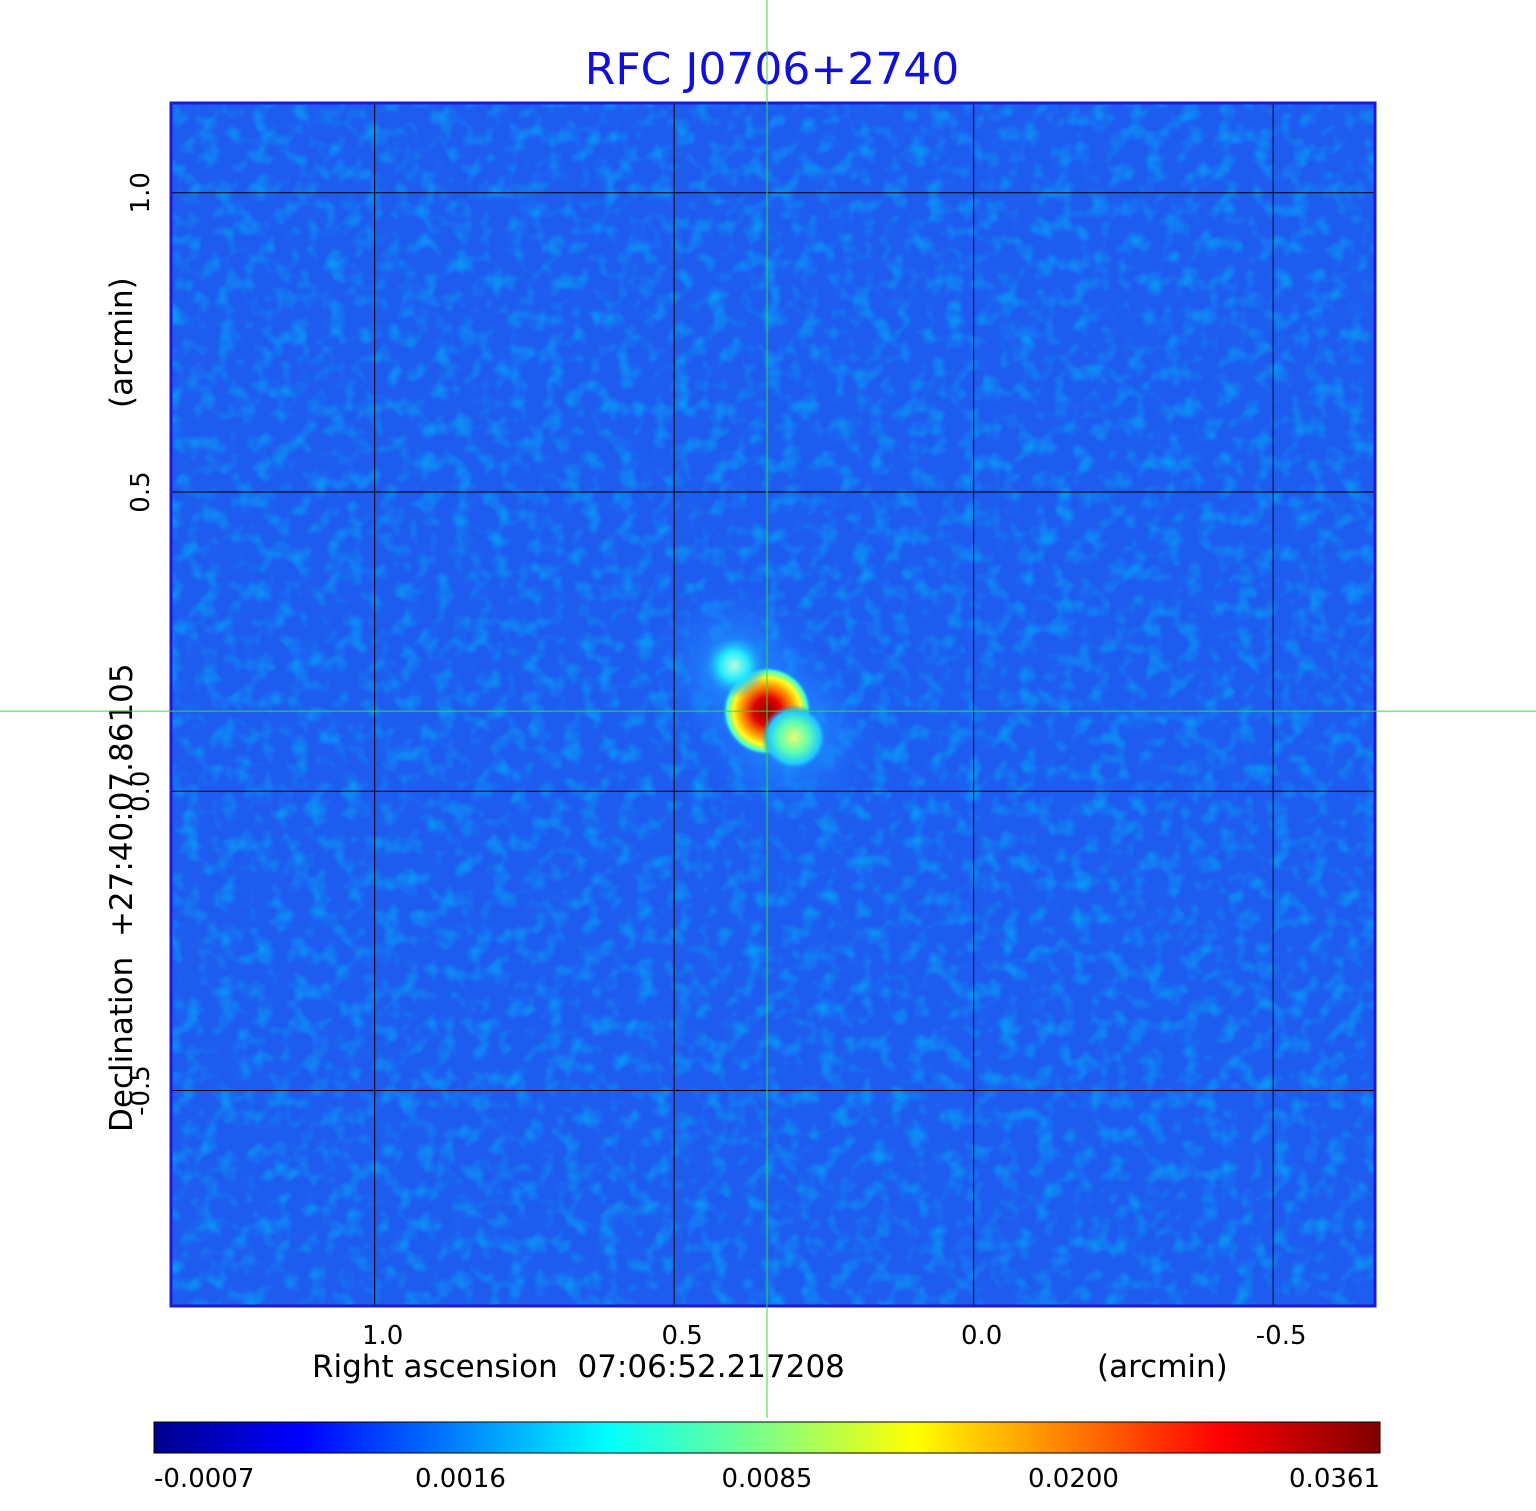  Describe the element at coordinates (1073, 1479) in the screenshot. I see `colorbar-tick-label: 0.0200` at that location.